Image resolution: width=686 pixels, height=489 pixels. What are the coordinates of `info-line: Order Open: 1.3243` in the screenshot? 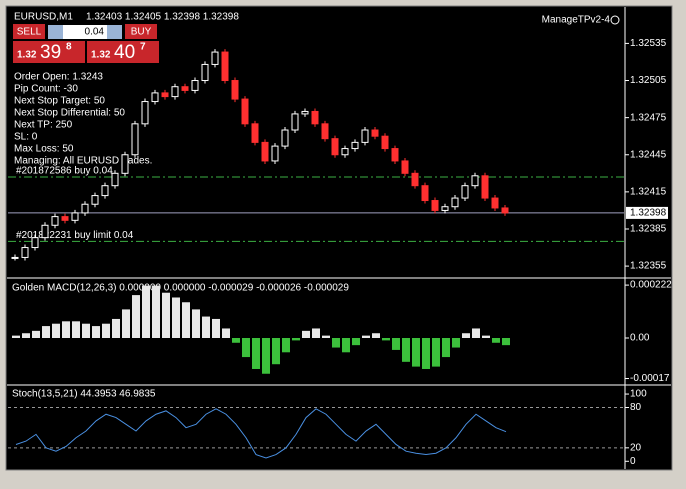 It's located at (58, 77).